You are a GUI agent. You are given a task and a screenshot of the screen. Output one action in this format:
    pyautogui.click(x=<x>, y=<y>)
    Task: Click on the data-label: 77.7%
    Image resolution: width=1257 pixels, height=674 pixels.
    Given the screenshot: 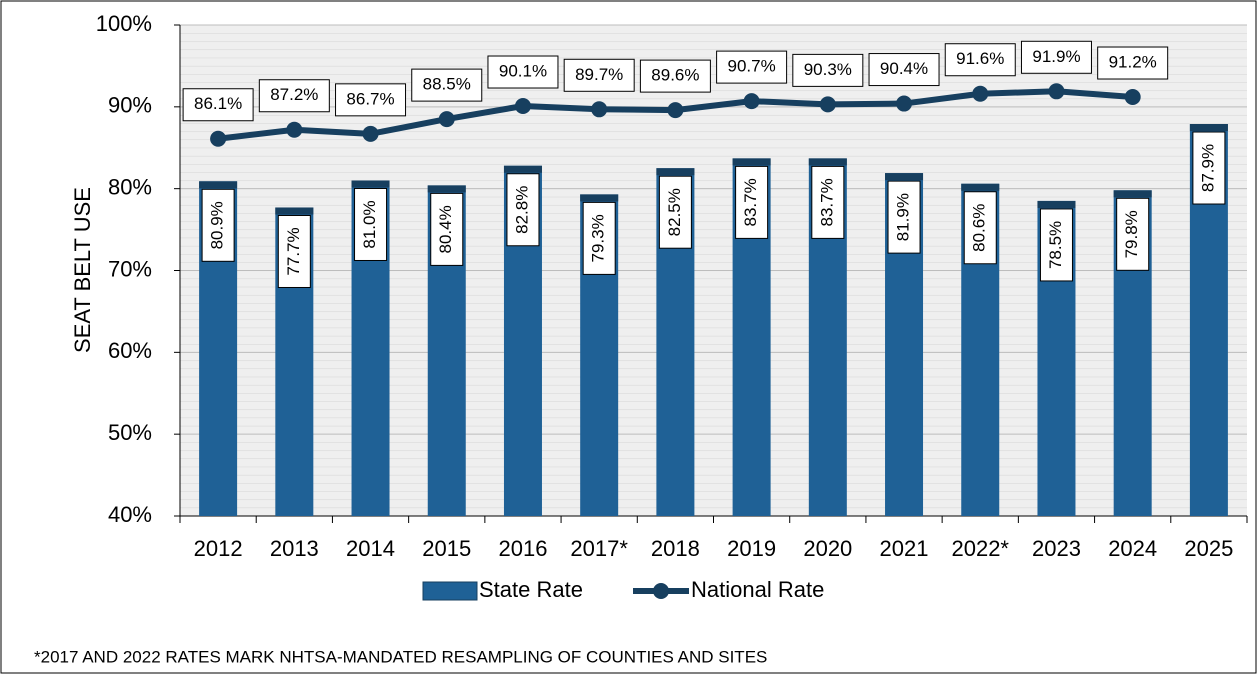 What is the action you would take?
    pyautogui.click(x=293, y=251)
    